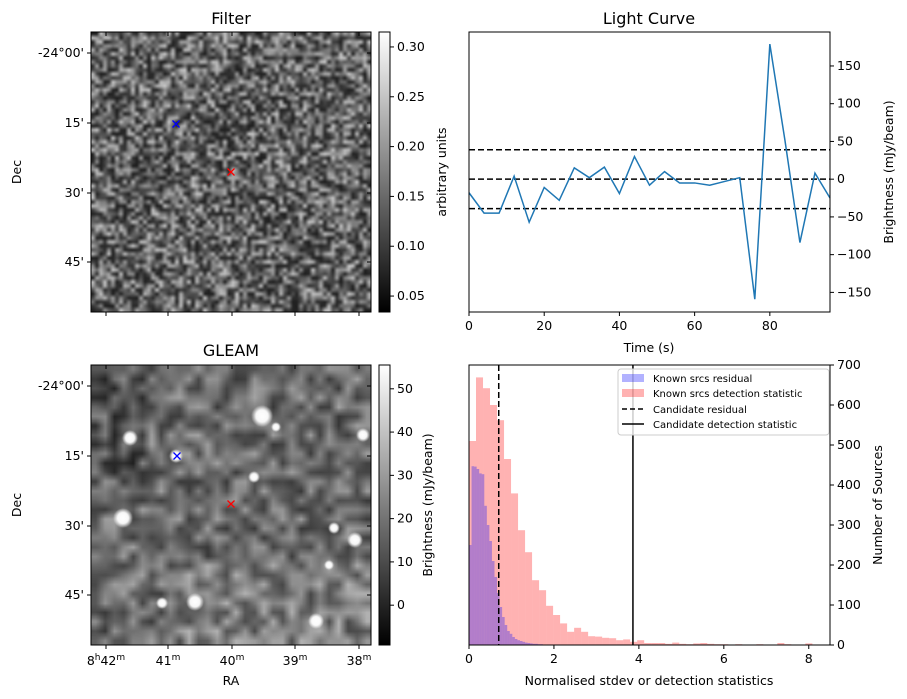  What do you see at coordinates (849, 524) in the screenshot?
I see `histogram-ytick-label: 300` at bounding box center [849, 524].